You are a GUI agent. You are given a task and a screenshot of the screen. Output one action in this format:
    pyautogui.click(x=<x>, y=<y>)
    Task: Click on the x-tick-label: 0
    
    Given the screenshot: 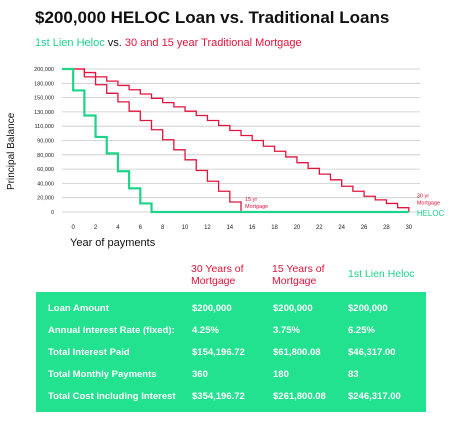 What is the action you would take?
    pyautogui.click(x=74, y=228)
    